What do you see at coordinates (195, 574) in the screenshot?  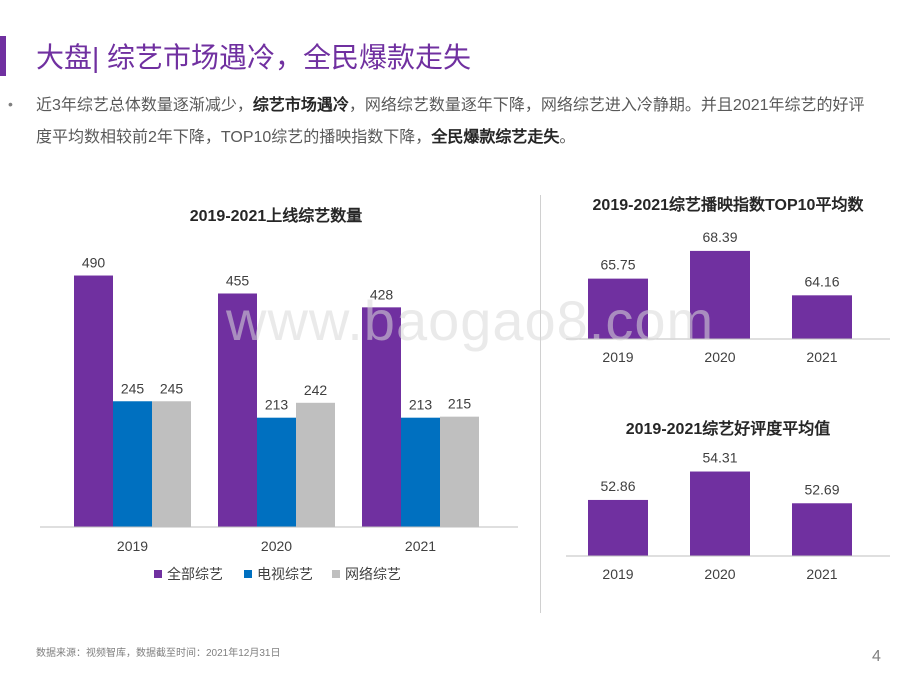 I see `legend-label-1: 全部综艺` at bounding box center [195, 574].